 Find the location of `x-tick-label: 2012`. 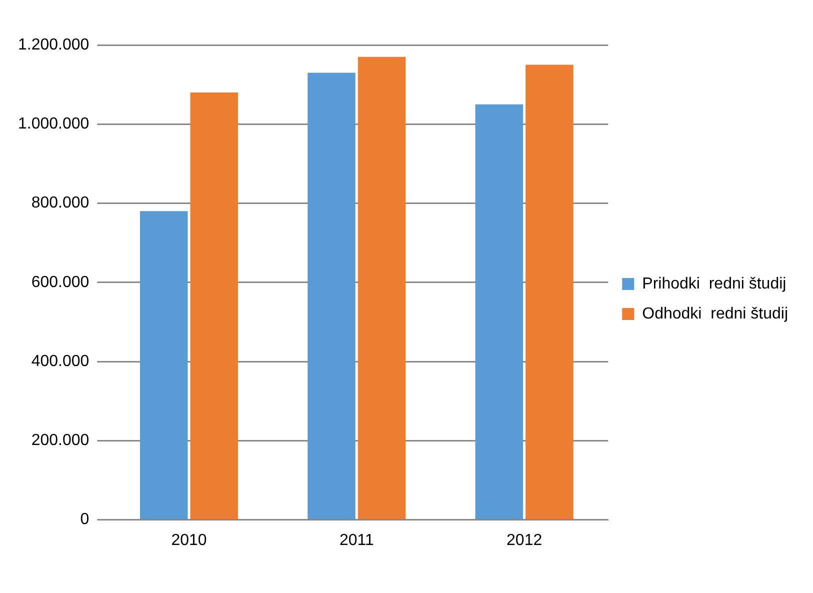

x-tick-label: 2012 is located at coordinates (524, 540).